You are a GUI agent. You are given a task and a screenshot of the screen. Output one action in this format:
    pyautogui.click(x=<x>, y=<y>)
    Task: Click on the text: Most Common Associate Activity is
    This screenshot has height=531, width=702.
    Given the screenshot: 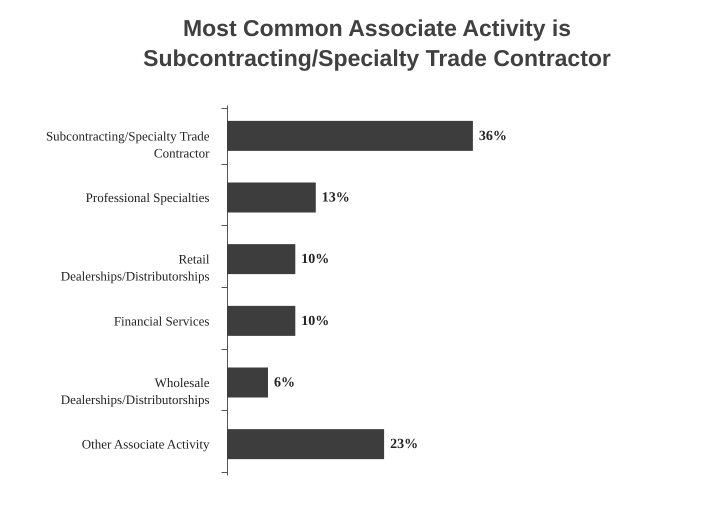 What is the action you would take?
    pyautogui.click(x=377, y=28)
    